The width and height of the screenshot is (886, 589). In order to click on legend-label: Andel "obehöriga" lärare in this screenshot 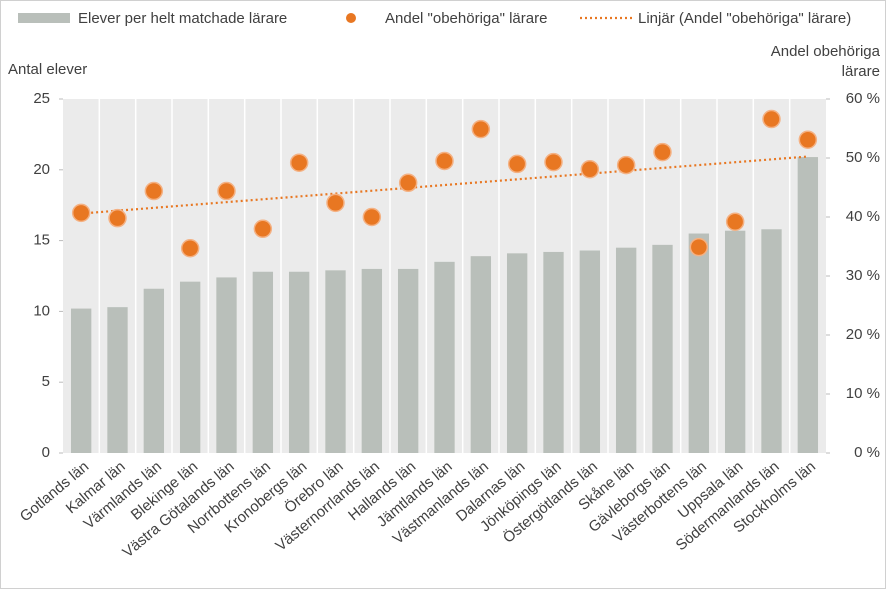, I will do `click(466, 18)`.